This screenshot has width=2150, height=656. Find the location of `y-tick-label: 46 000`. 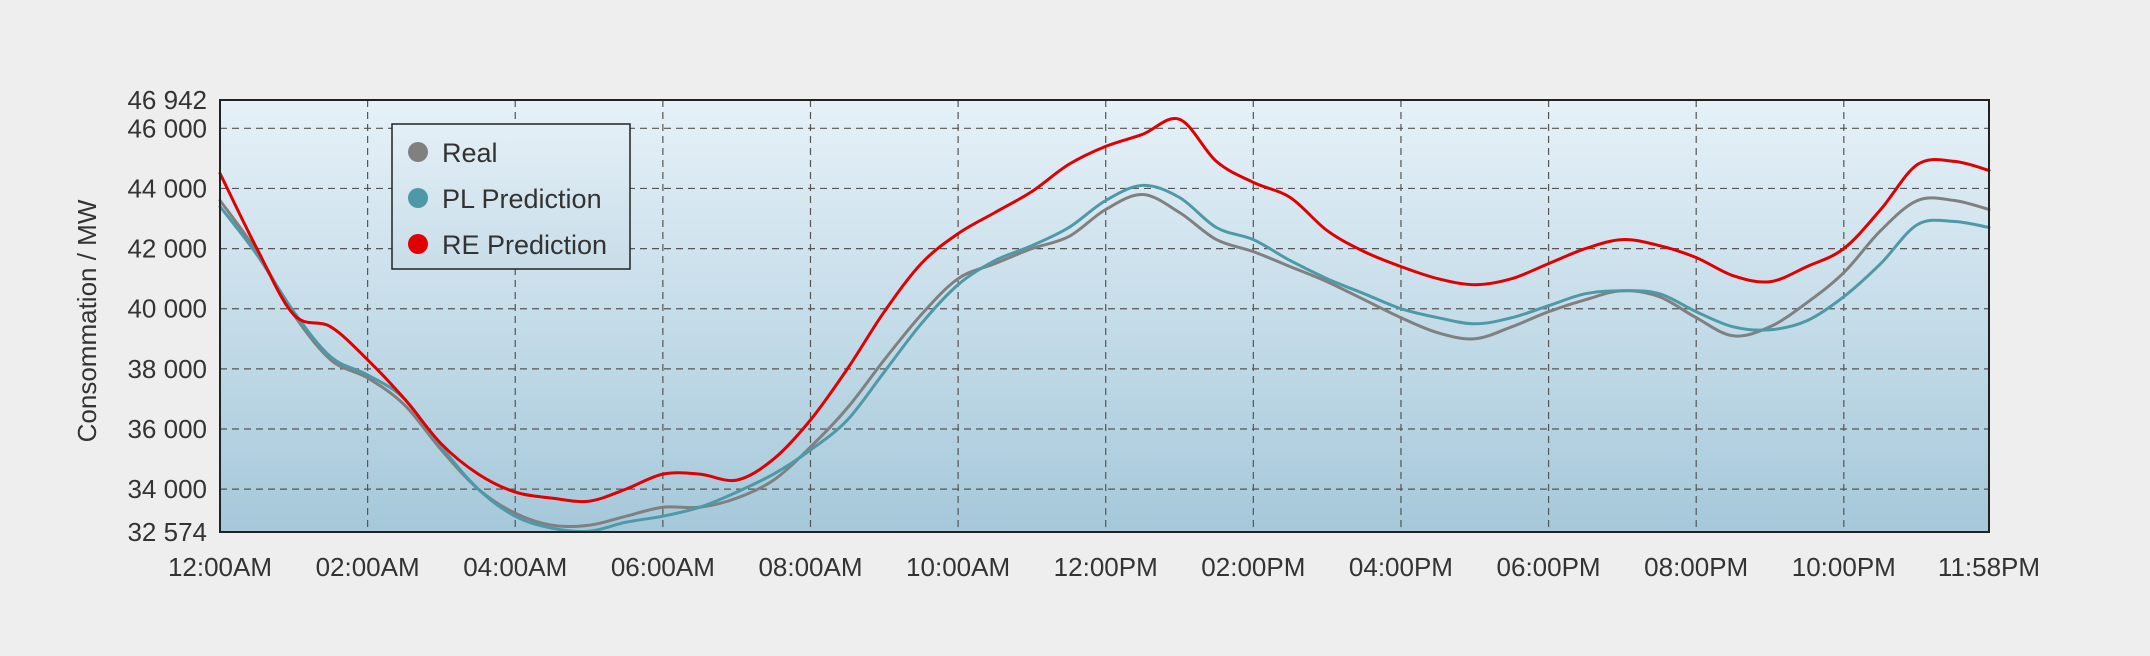

y-tick-label: 46 000 is located at coordinates (167, 128).